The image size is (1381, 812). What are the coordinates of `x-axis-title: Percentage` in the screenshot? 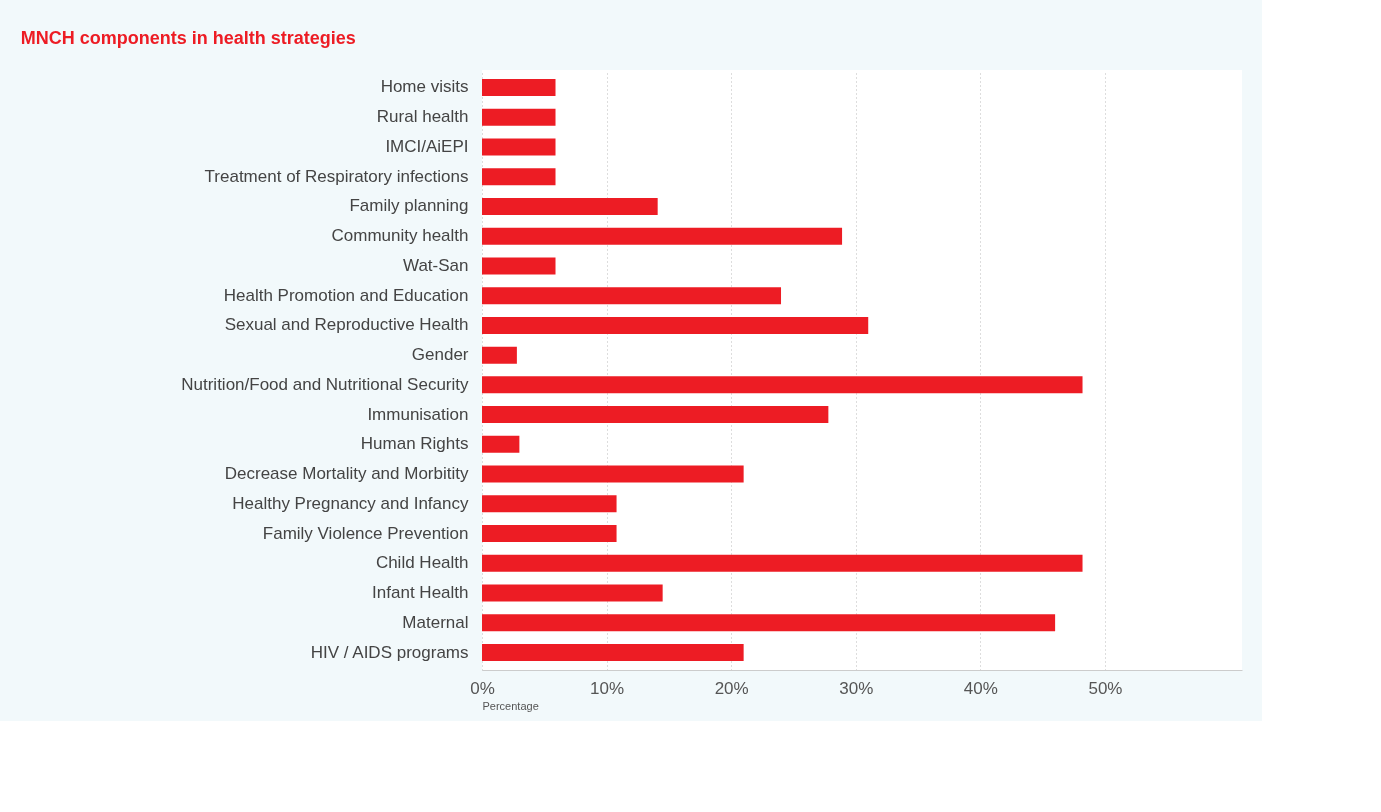 It's located at (510, 705).